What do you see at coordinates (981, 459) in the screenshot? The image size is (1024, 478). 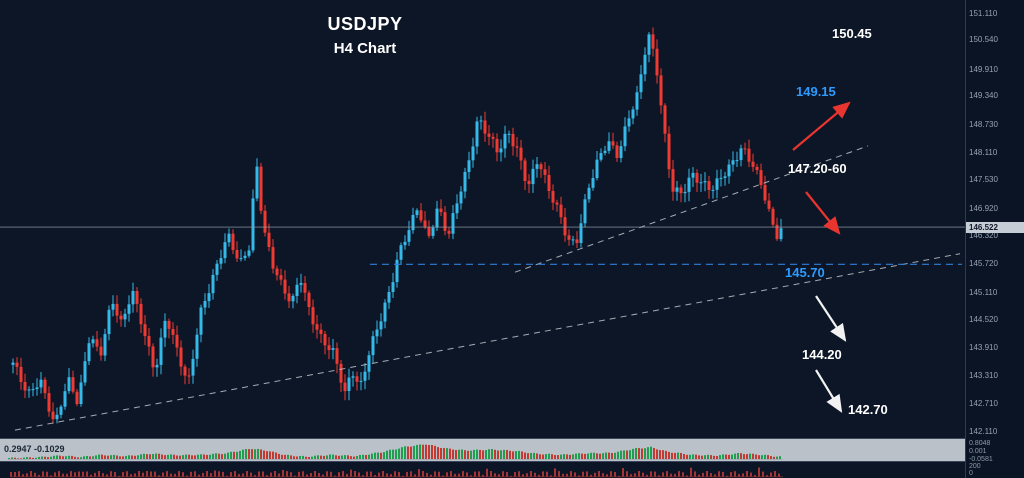 I see `oscillator-axis-label: -0.0581` at bounding box center [981, 459].